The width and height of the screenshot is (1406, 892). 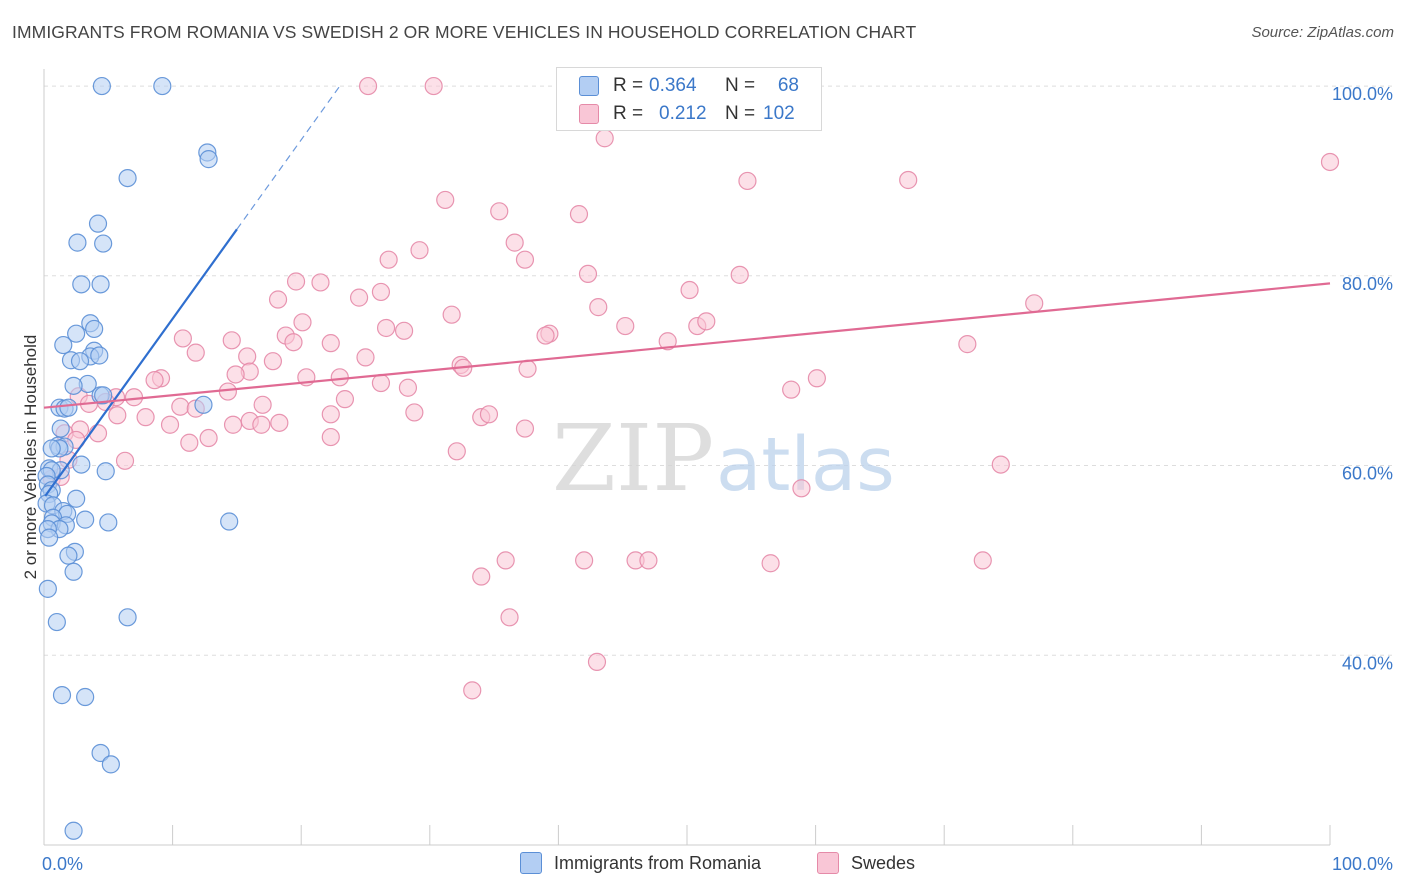 I want to click on legend-r-value: 0.364, so click(x=673, y=85).